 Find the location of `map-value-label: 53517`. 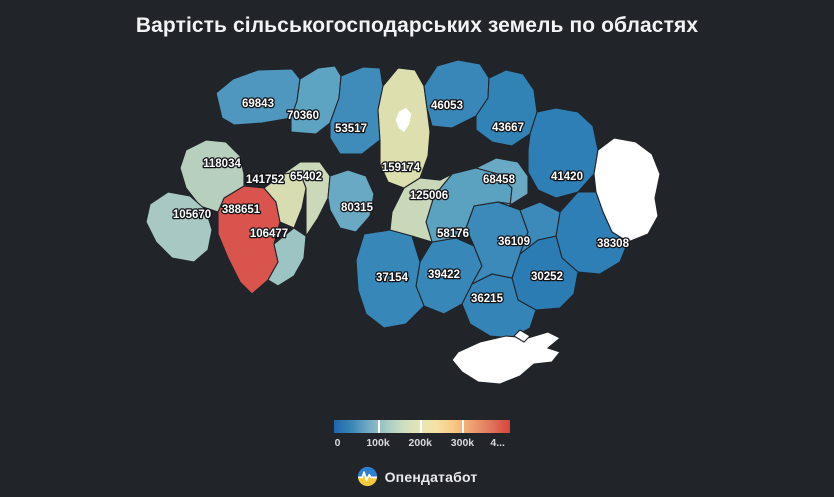

map-value-label: 53517 is located at coordinates (351, 129).